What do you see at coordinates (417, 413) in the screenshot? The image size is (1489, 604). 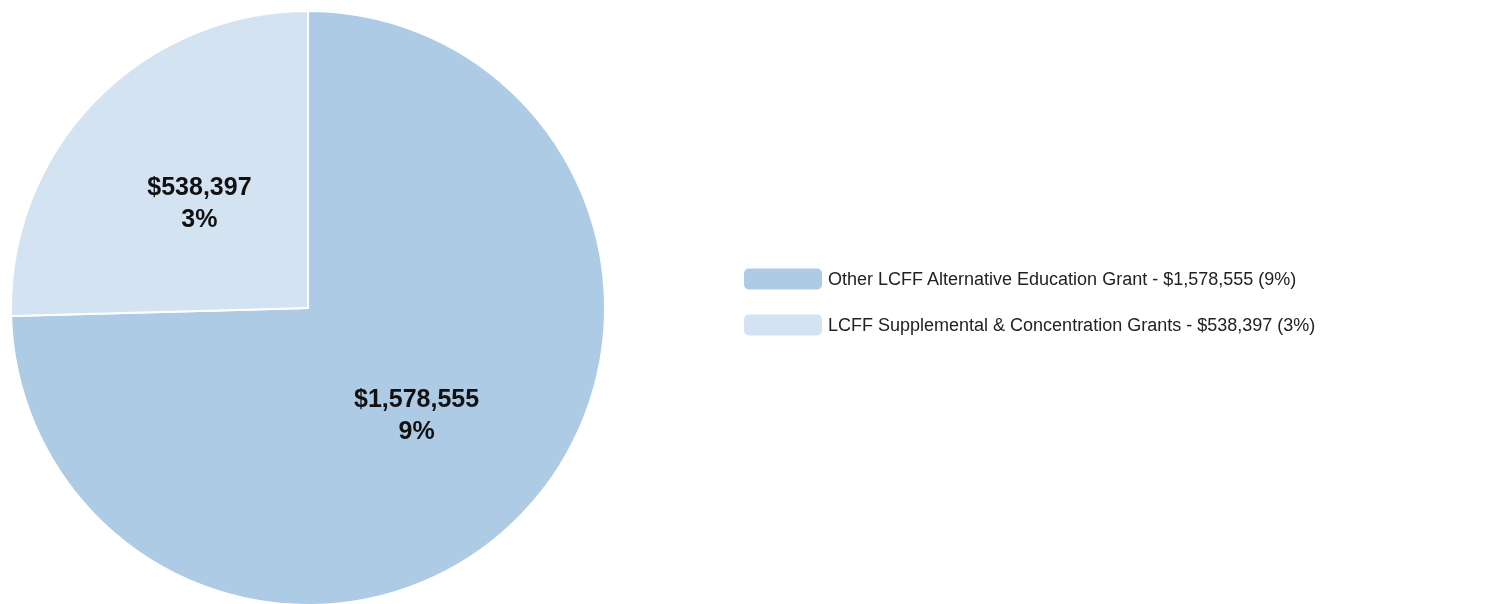 I see `data-label: $1,578,555 9%` at bounding box center [417, 413].